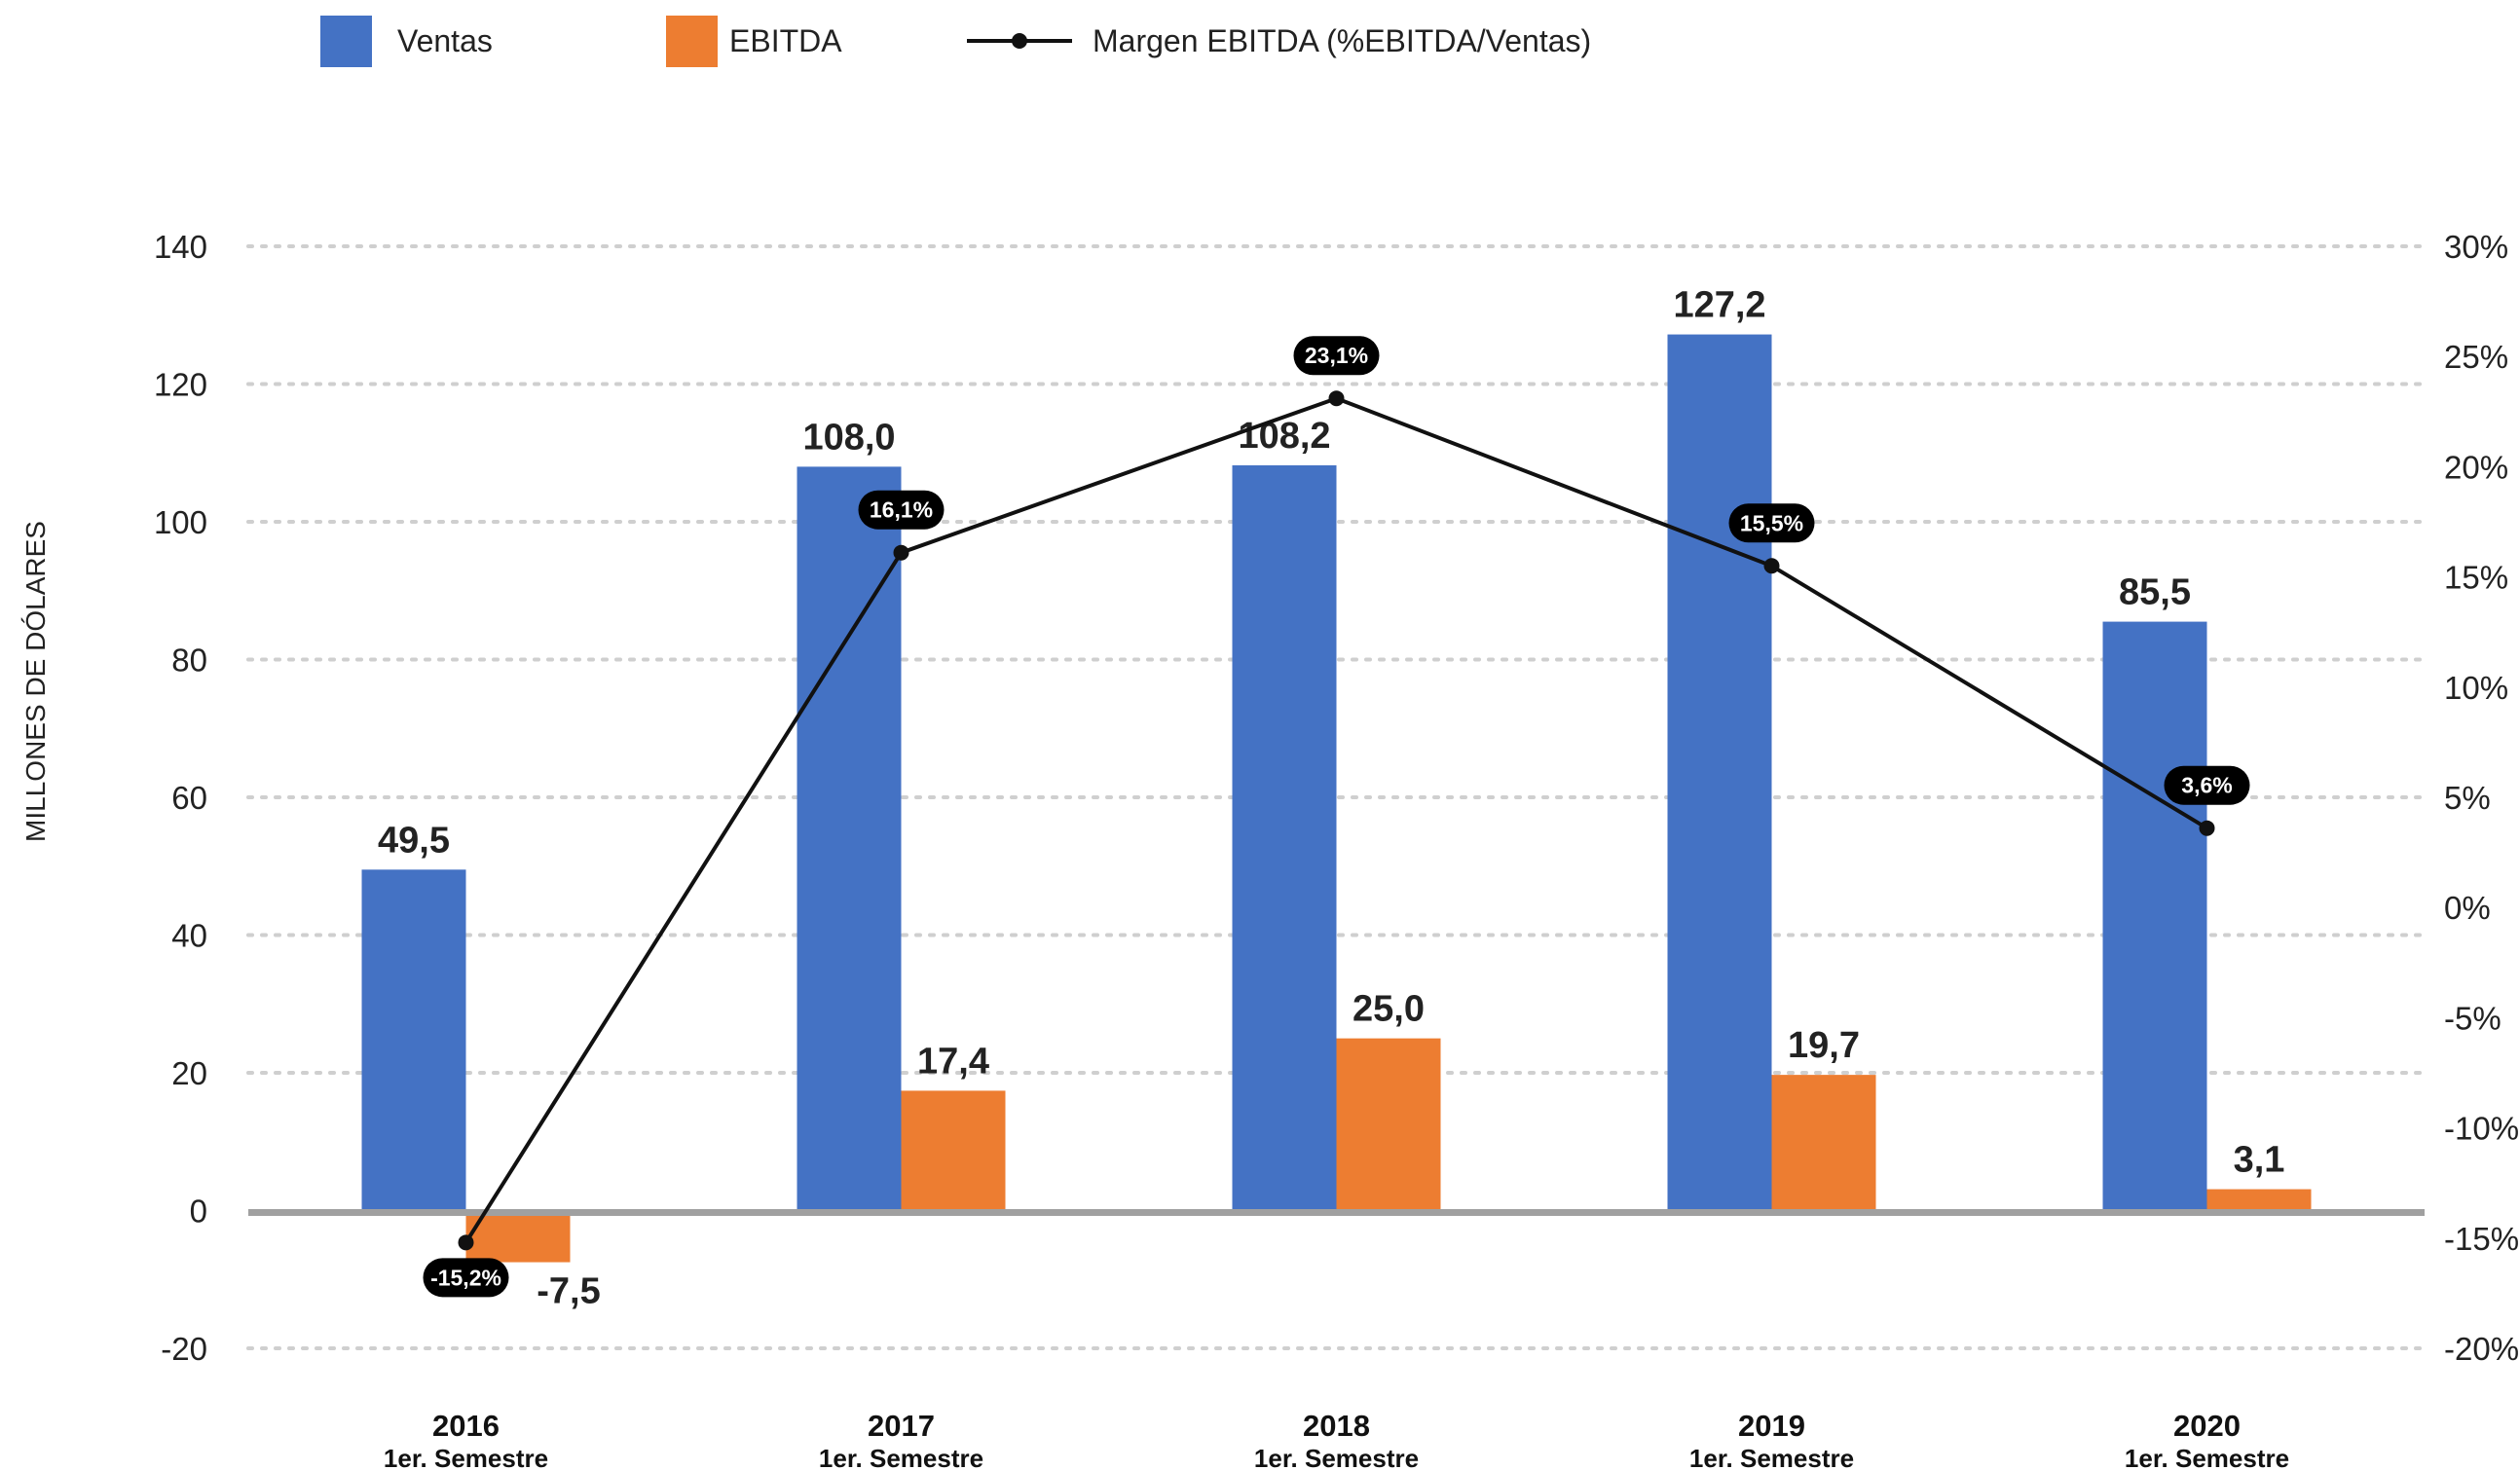  I want to click on y-tick-label: 140, so click(180, 247).